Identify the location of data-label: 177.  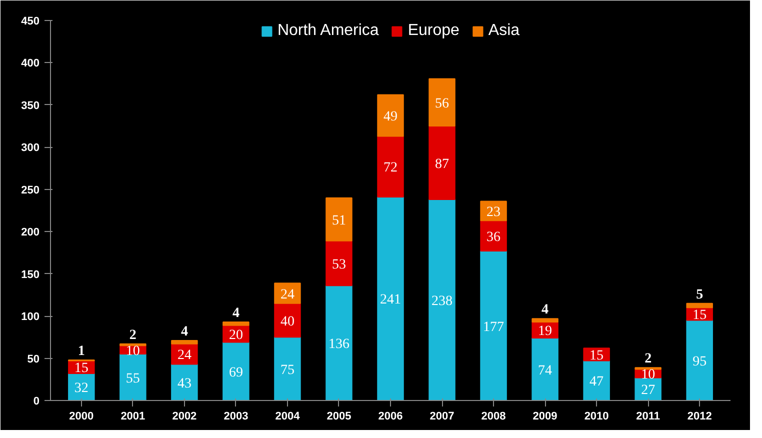
(493, 327).